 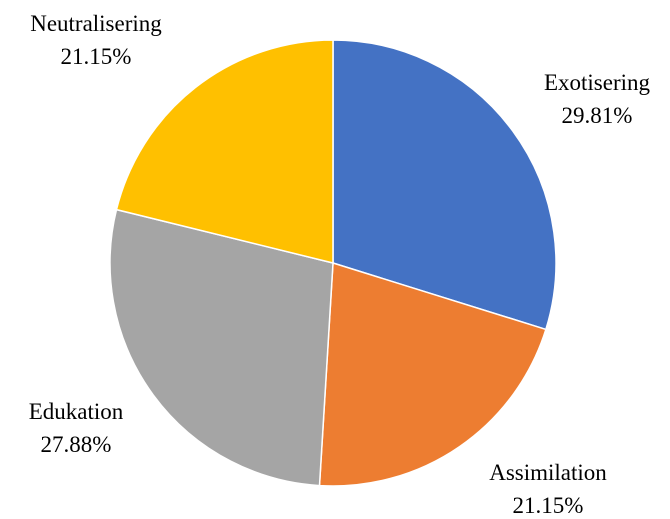 I want to click on slice-value-neutralisering: 21.15%, so click(x=96, y=56).